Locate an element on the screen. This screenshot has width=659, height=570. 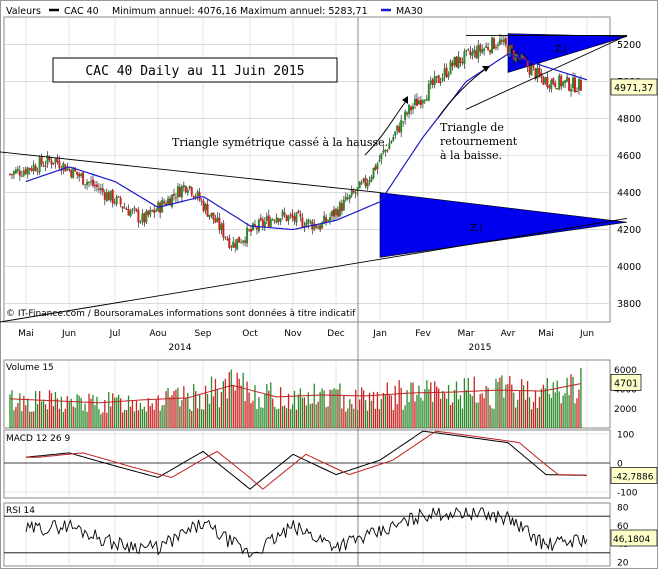
volume-panel is located at coordinates (307, 394).